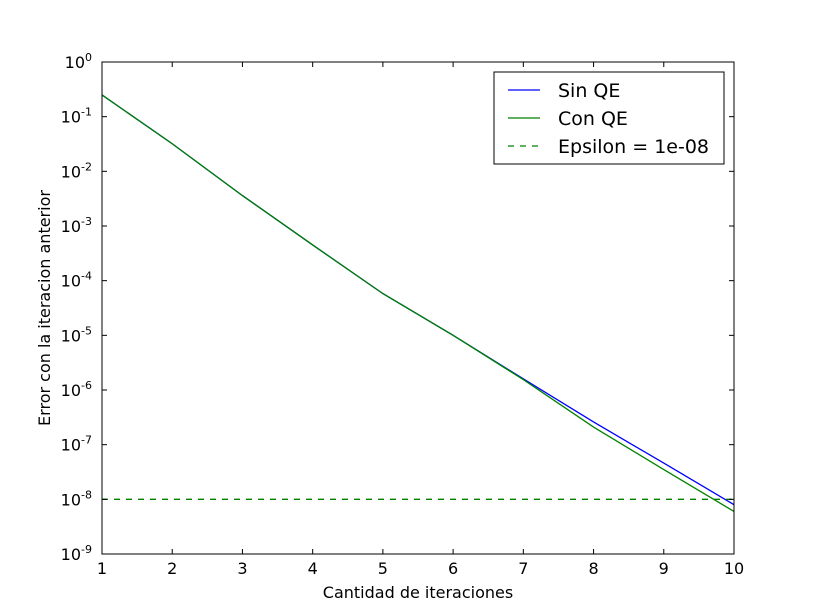 This screenshot has width=815, height=615. What do you see at coordinates (734, 568) in the screenshot?
I see `x-tick-label: 10` at bounding box center [734, 568].